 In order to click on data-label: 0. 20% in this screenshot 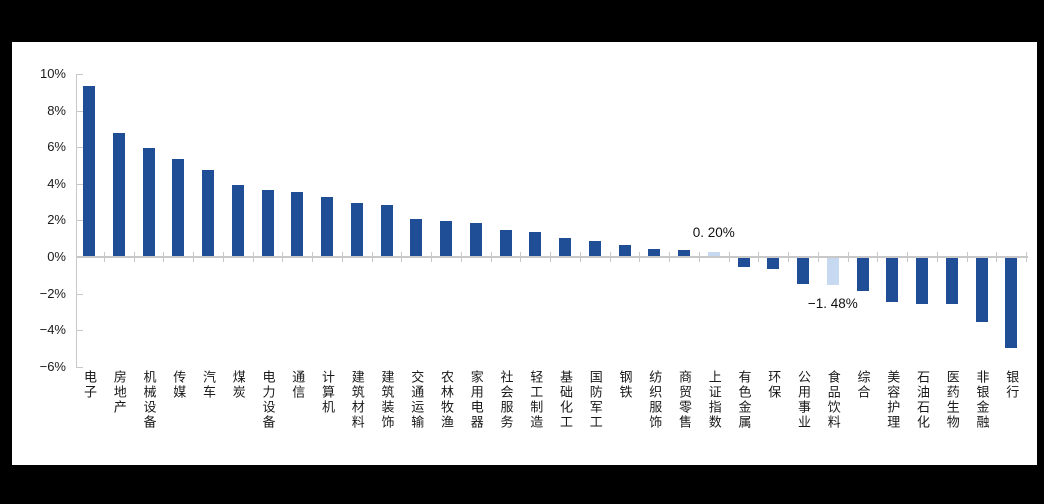, I will do `click(713, 233)`.